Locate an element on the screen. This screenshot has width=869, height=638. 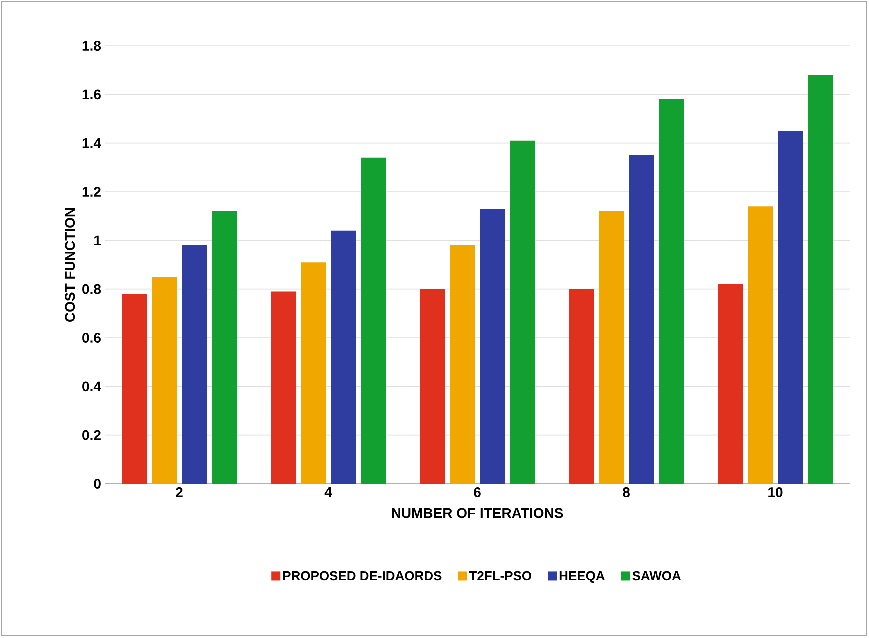
legend-label: HEEQA is located at coordinates (582, 577).